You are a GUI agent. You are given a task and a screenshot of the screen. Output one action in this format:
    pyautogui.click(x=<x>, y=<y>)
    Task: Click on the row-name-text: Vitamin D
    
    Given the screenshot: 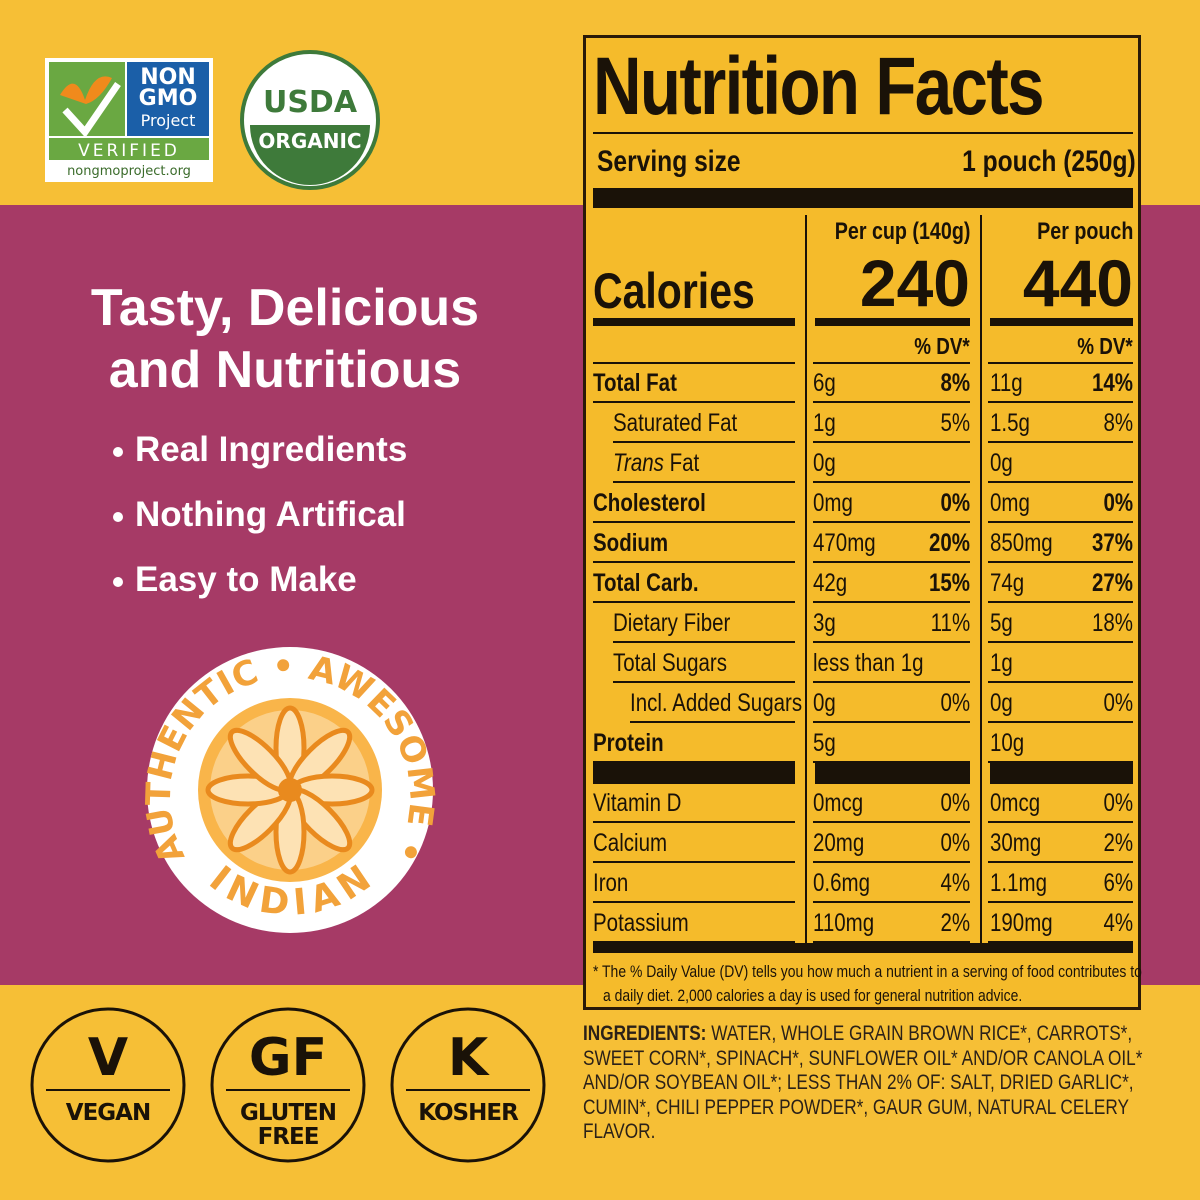 What is the action you would take?
    pyautogui.click(x=637, y=803)
    